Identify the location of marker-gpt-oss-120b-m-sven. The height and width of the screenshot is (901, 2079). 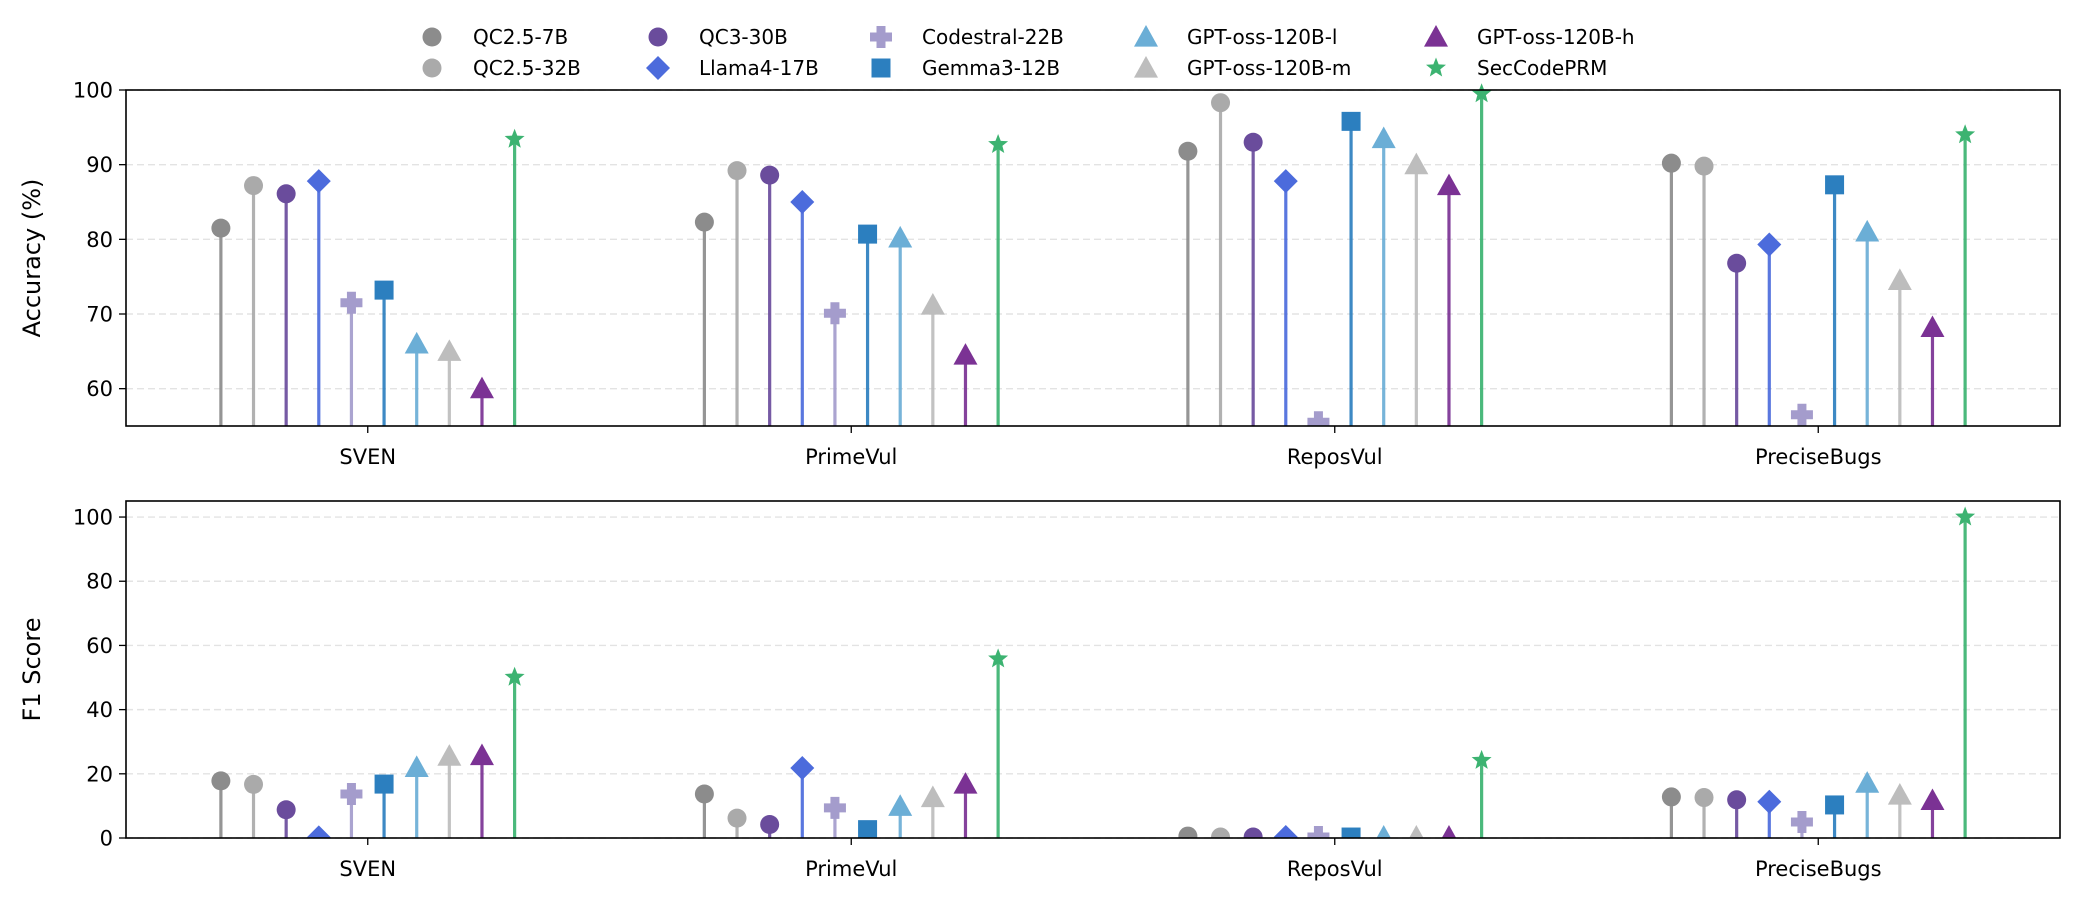
(449, 350).